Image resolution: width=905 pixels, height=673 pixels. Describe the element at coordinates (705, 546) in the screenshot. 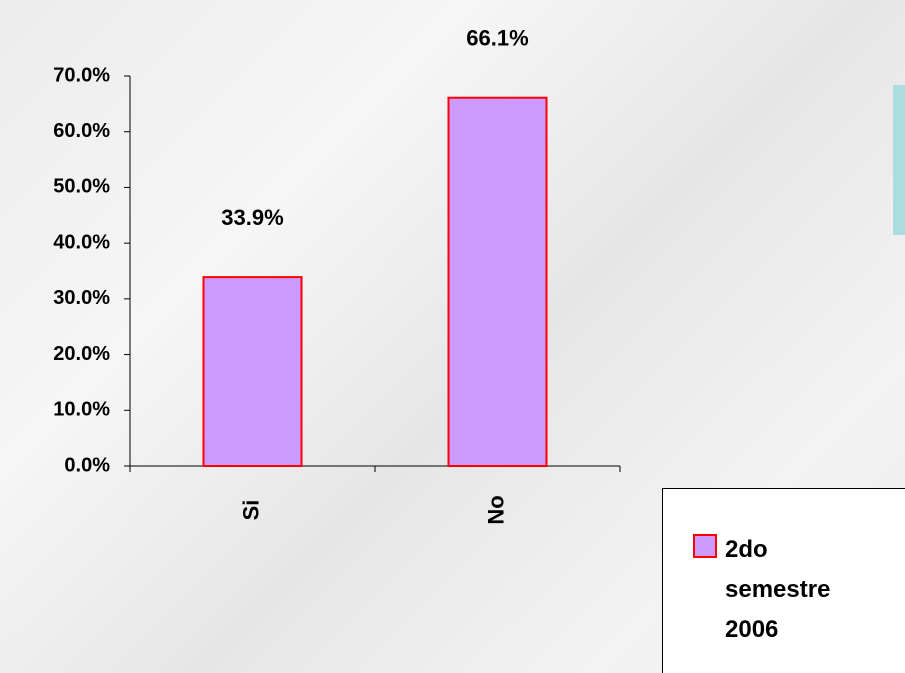

I see `legend-swatch` at that location.